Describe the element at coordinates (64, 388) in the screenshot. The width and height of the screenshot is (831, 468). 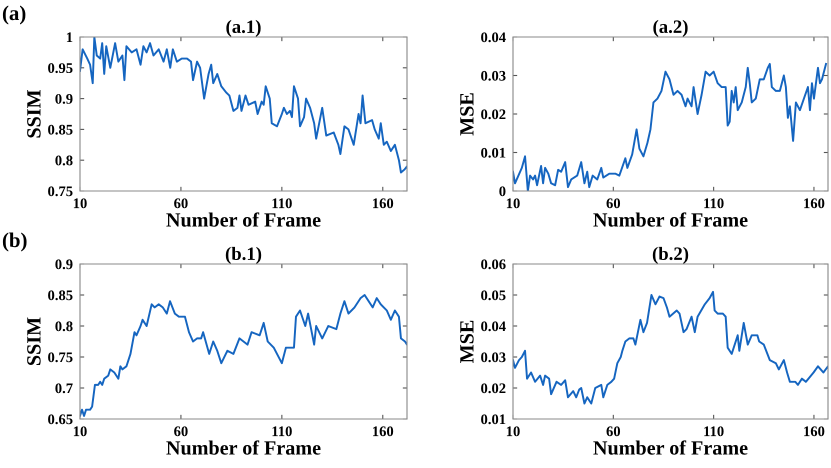
I see `y-tick-label: 0.7` at that location.